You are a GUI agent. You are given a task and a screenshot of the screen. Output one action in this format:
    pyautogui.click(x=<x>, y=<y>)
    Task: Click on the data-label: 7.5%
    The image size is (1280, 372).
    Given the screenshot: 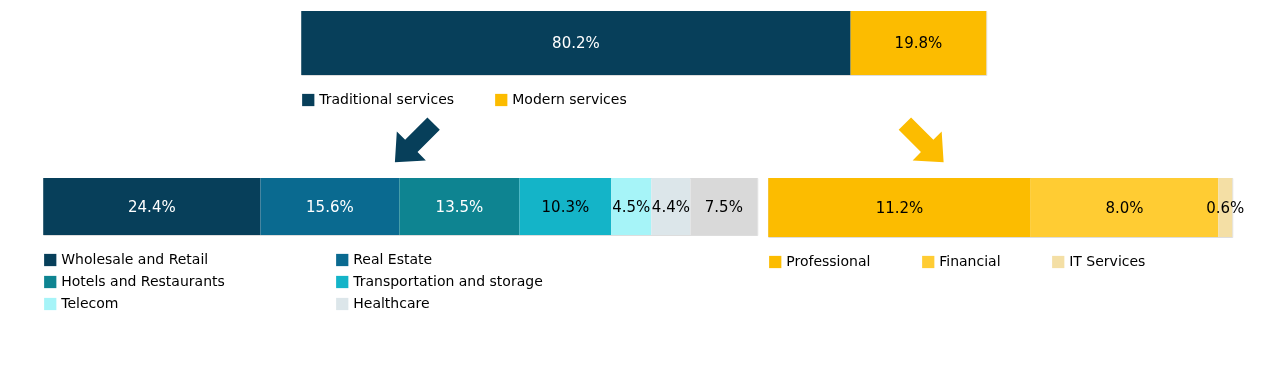 What is the action you would take?
    pyautogui.click(x=723, y=206)
    